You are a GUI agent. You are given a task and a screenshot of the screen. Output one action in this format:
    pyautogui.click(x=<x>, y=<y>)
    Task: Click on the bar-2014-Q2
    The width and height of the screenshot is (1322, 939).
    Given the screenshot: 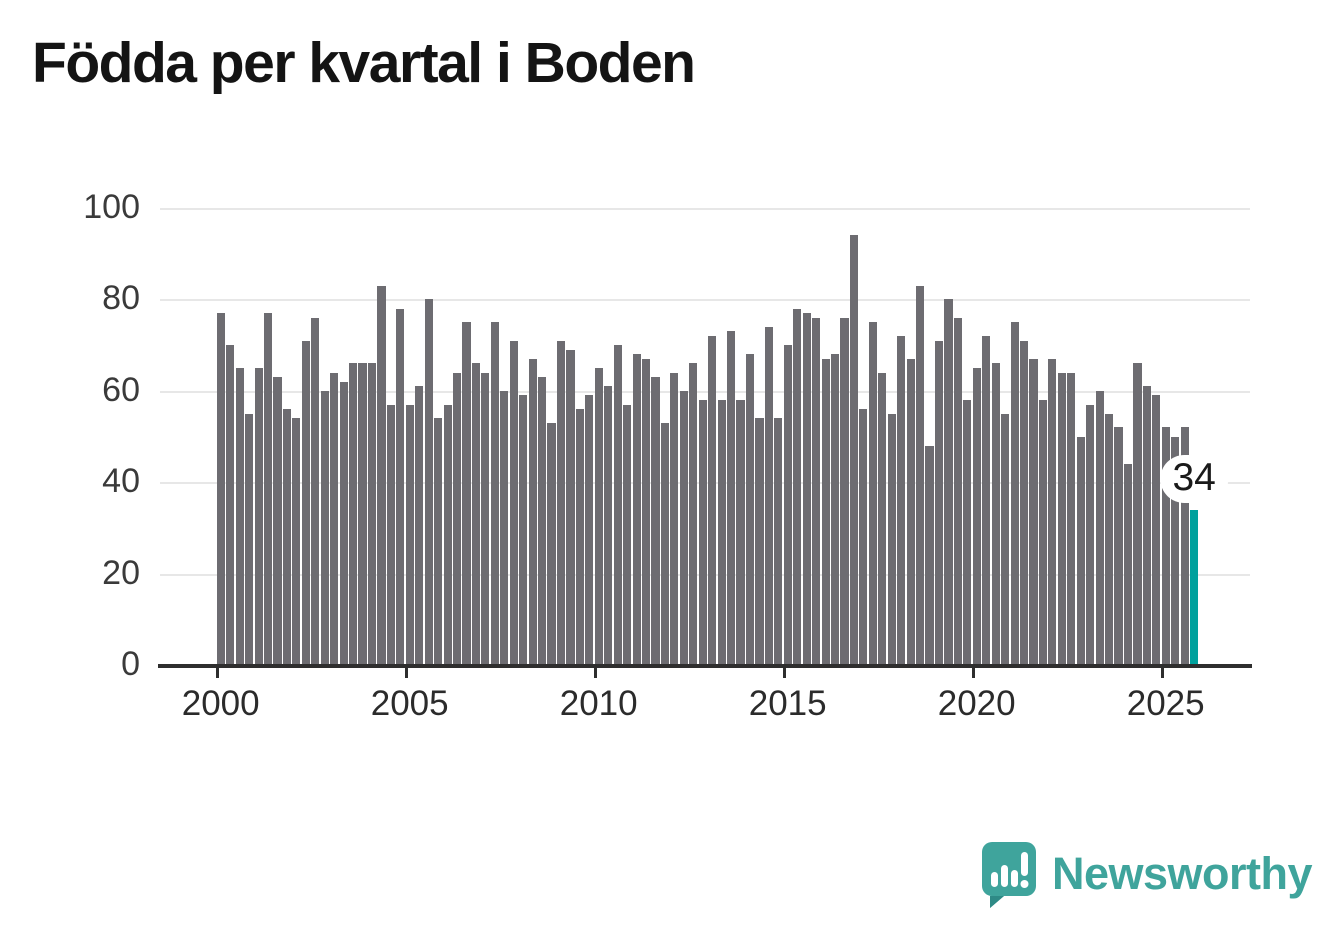 What is the action you would take?
    pyautogui.click(x=759, y=541)
    